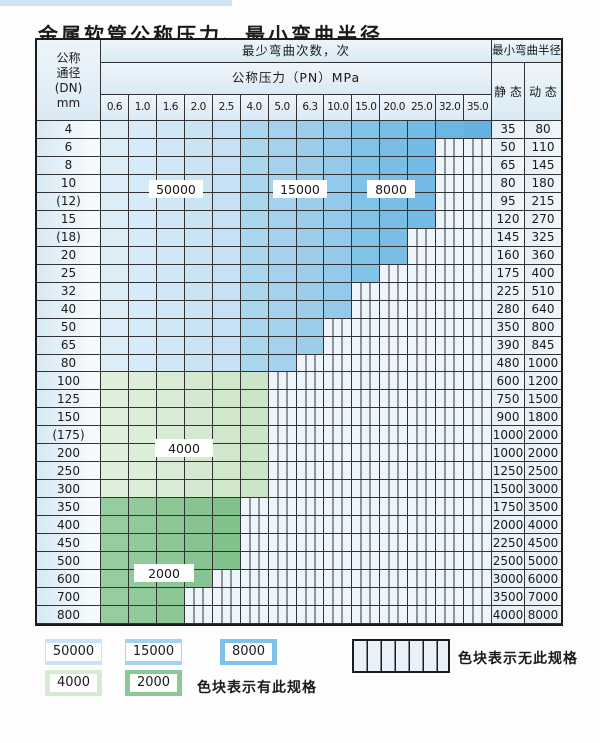  What do you see at coordinates (69, 201) in the screenshot?
I see `dn-cell: (12)` at bounding box center [69, 201].